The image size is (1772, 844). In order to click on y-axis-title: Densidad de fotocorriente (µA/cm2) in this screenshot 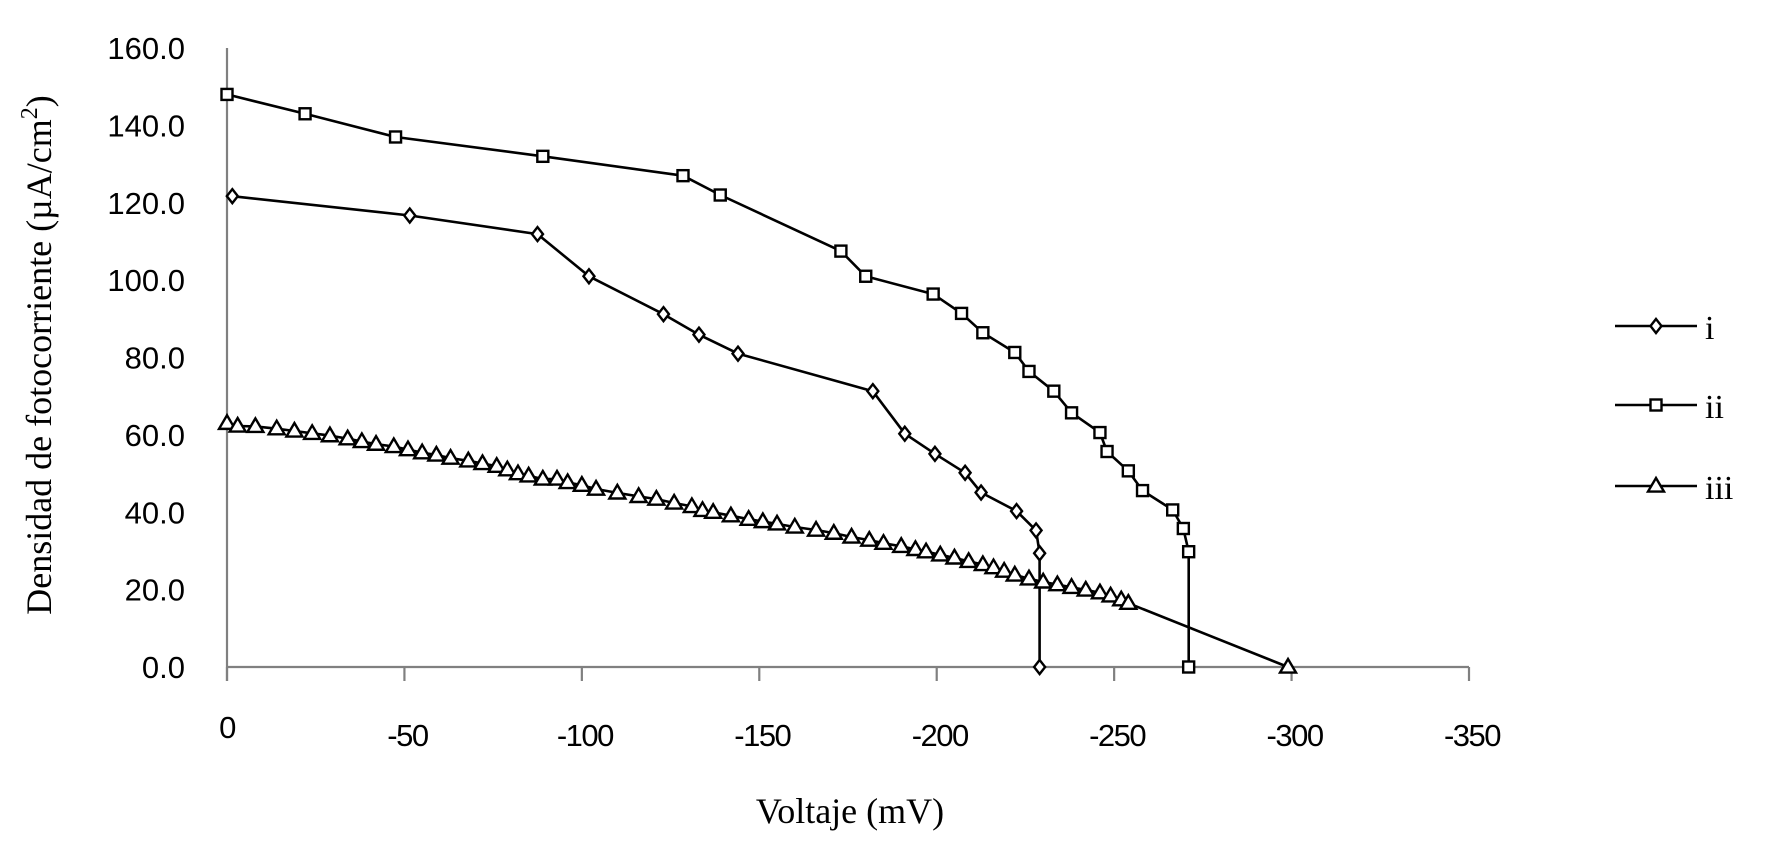, I will do `click(38, 355)`.